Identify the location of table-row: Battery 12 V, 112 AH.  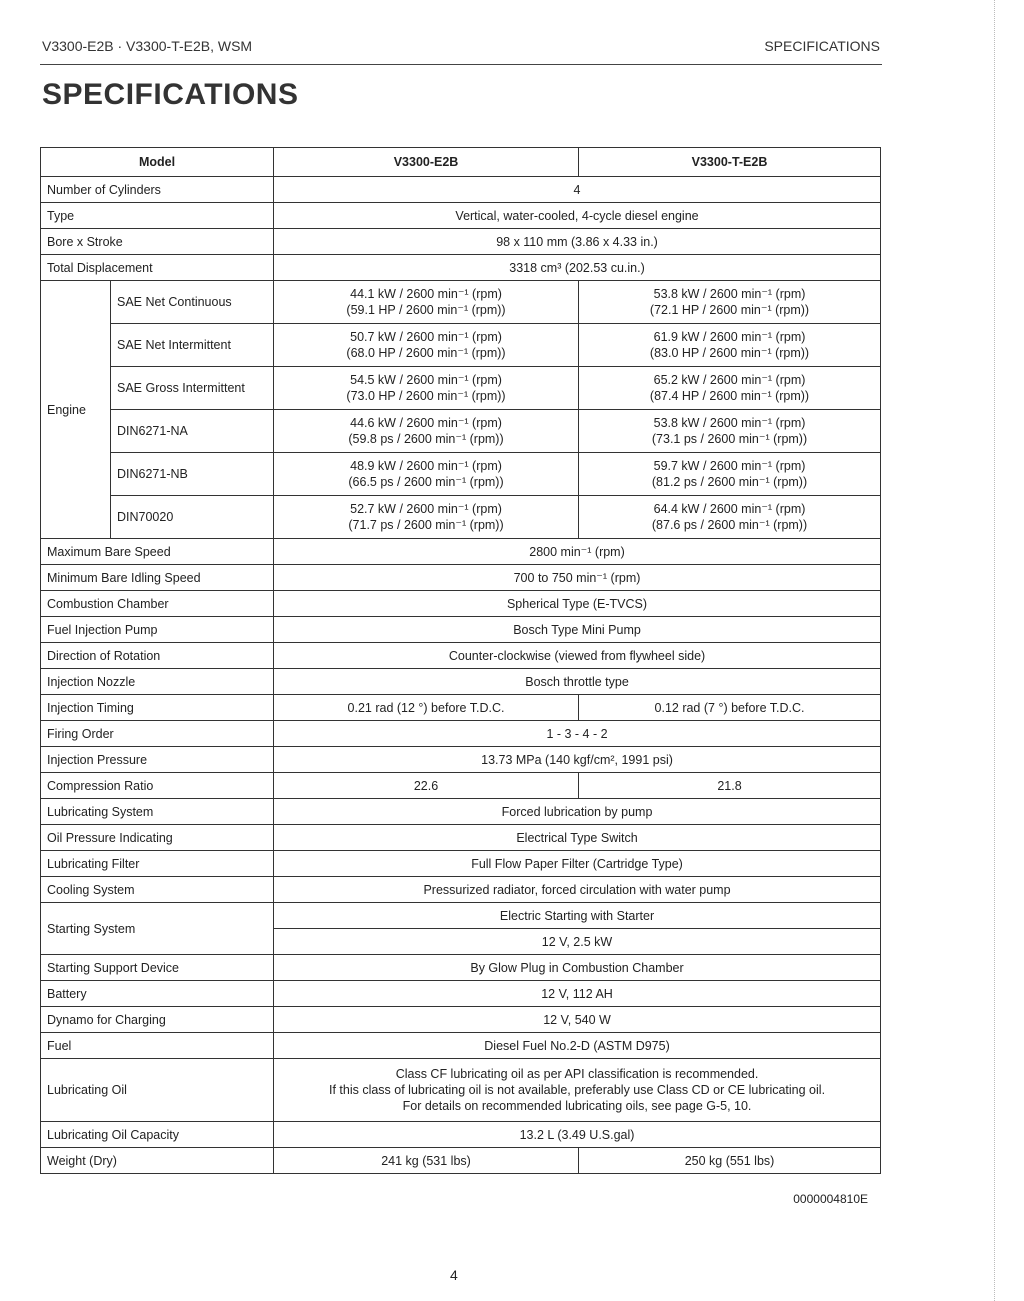
(460, 993).